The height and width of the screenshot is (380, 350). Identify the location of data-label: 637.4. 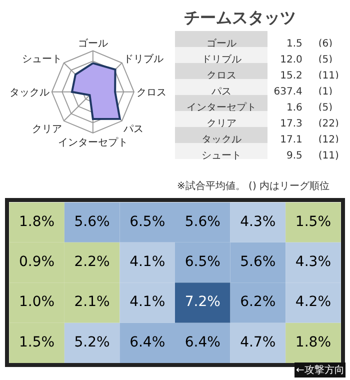
(288, 92).